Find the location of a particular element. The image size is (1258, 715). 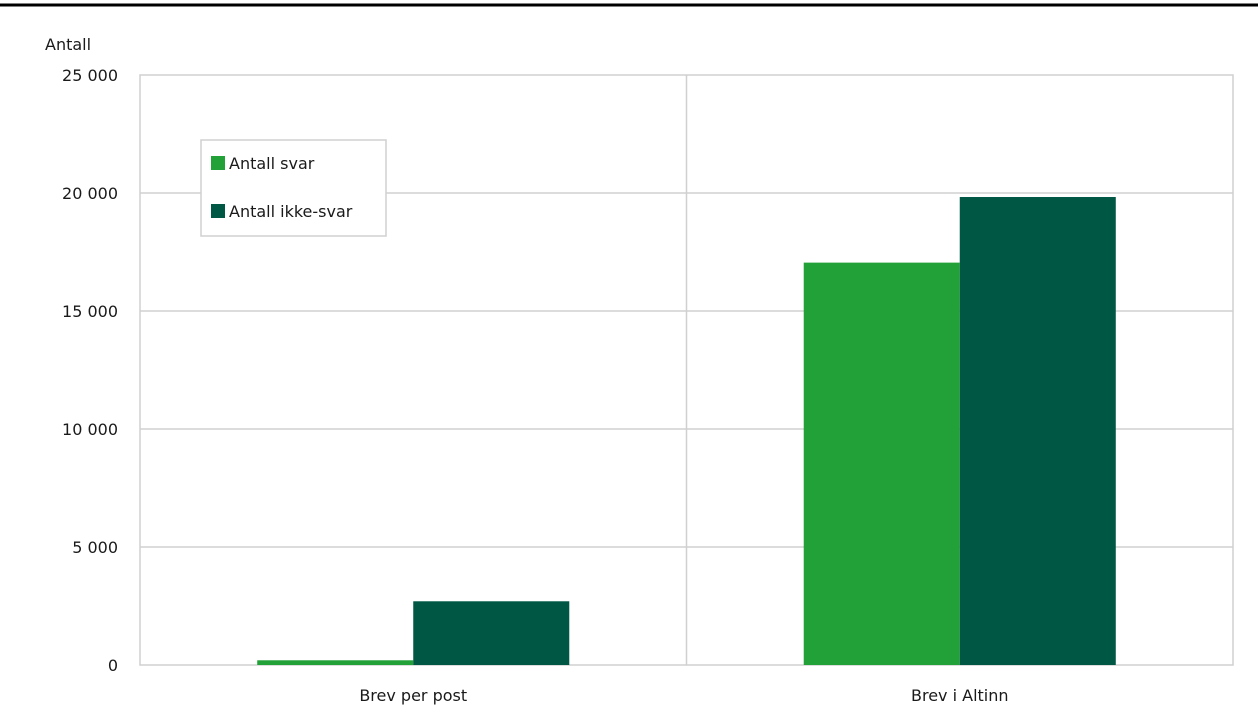

y-tick-label: 0 is located at coordinates (113, 665).